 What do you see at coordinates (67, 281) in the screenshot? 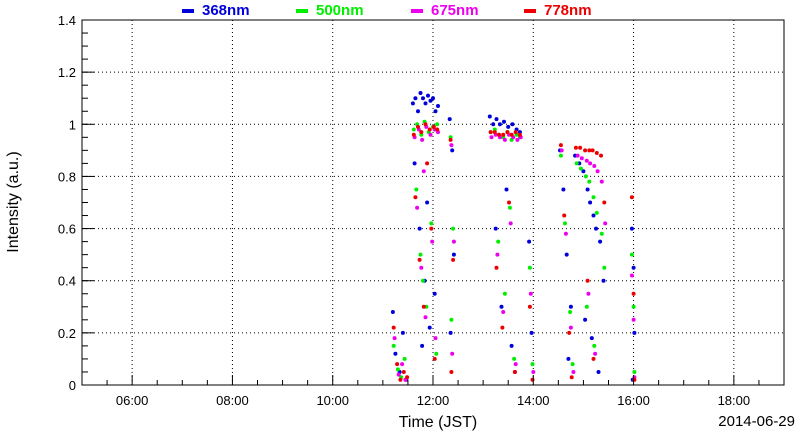
I see `y-tick-label: 0.4` at bounding box center [67, 281].